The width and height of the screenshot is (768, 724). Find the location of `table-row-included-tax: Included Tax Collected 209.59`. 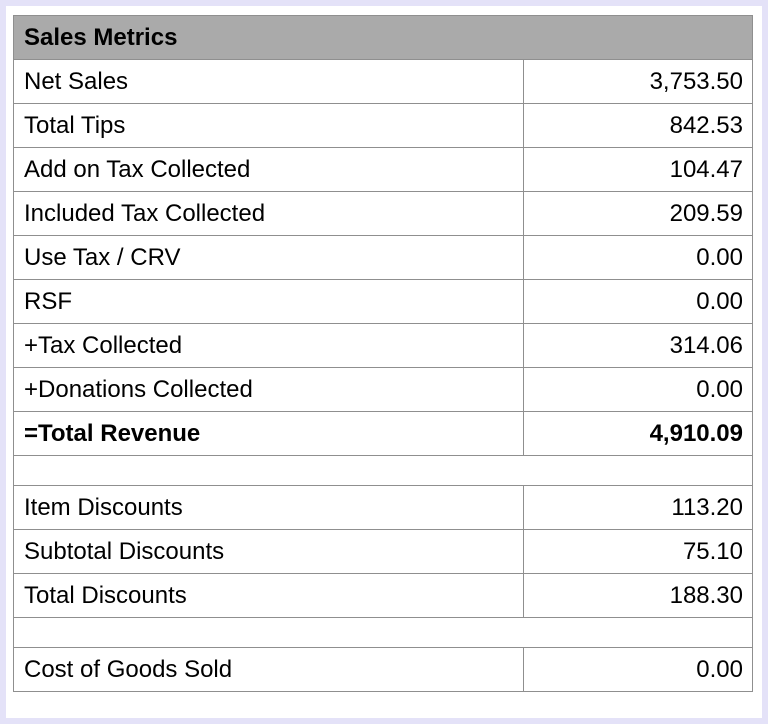

table-row-included-tax: Included Tax Collected 209.59 is located at coordinates (383, 213).